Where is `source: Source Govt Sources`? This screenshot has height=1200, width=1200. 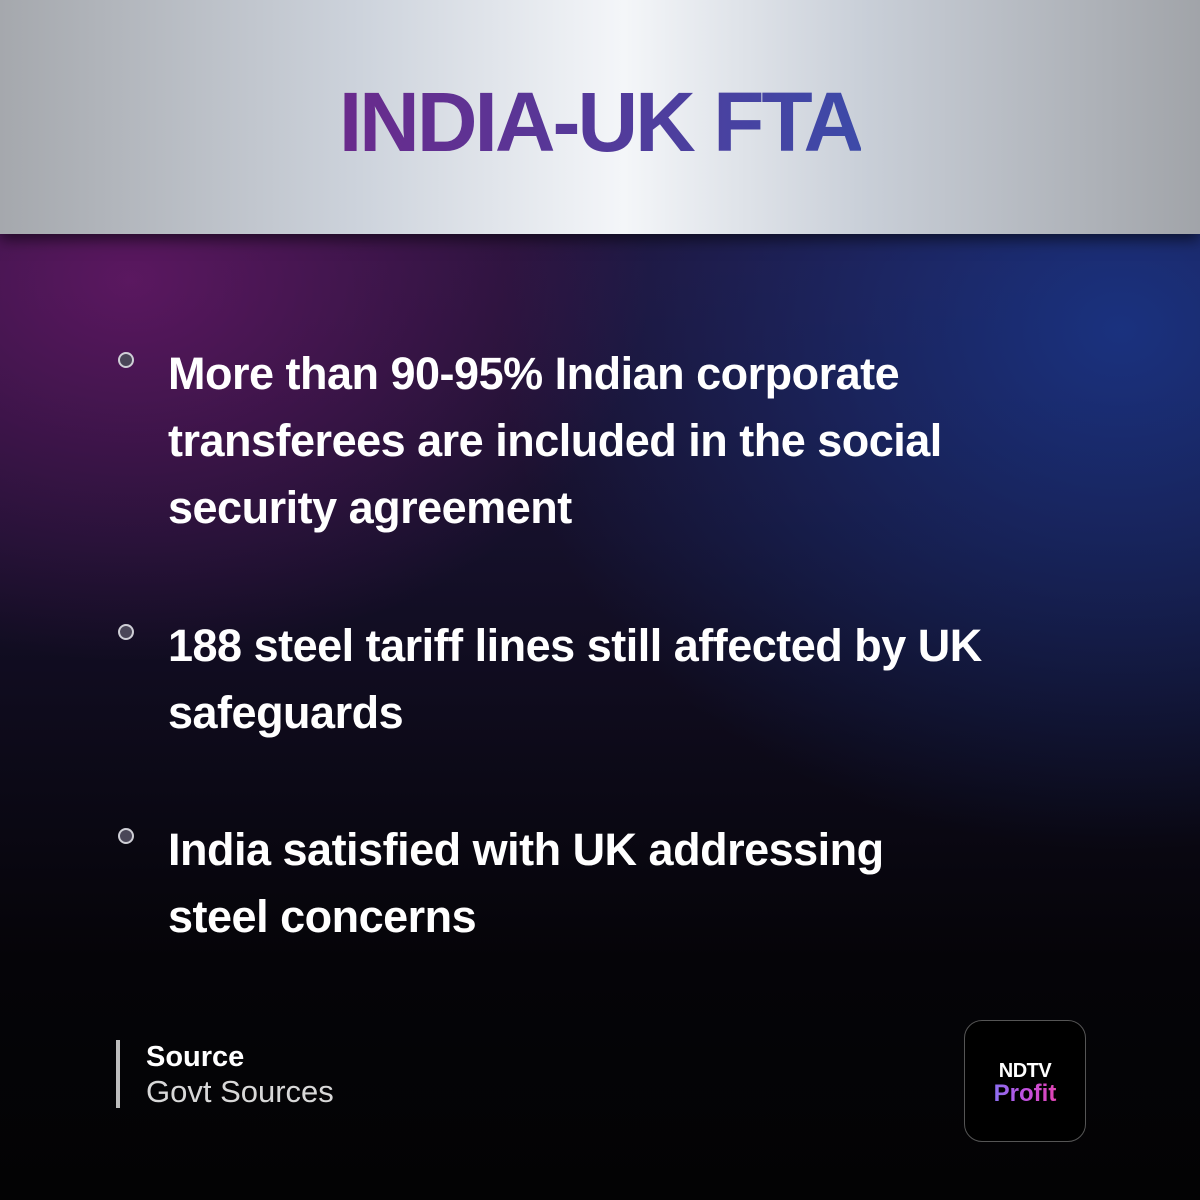 source: Source Govt Sources is located at coordinates (225, 1074).